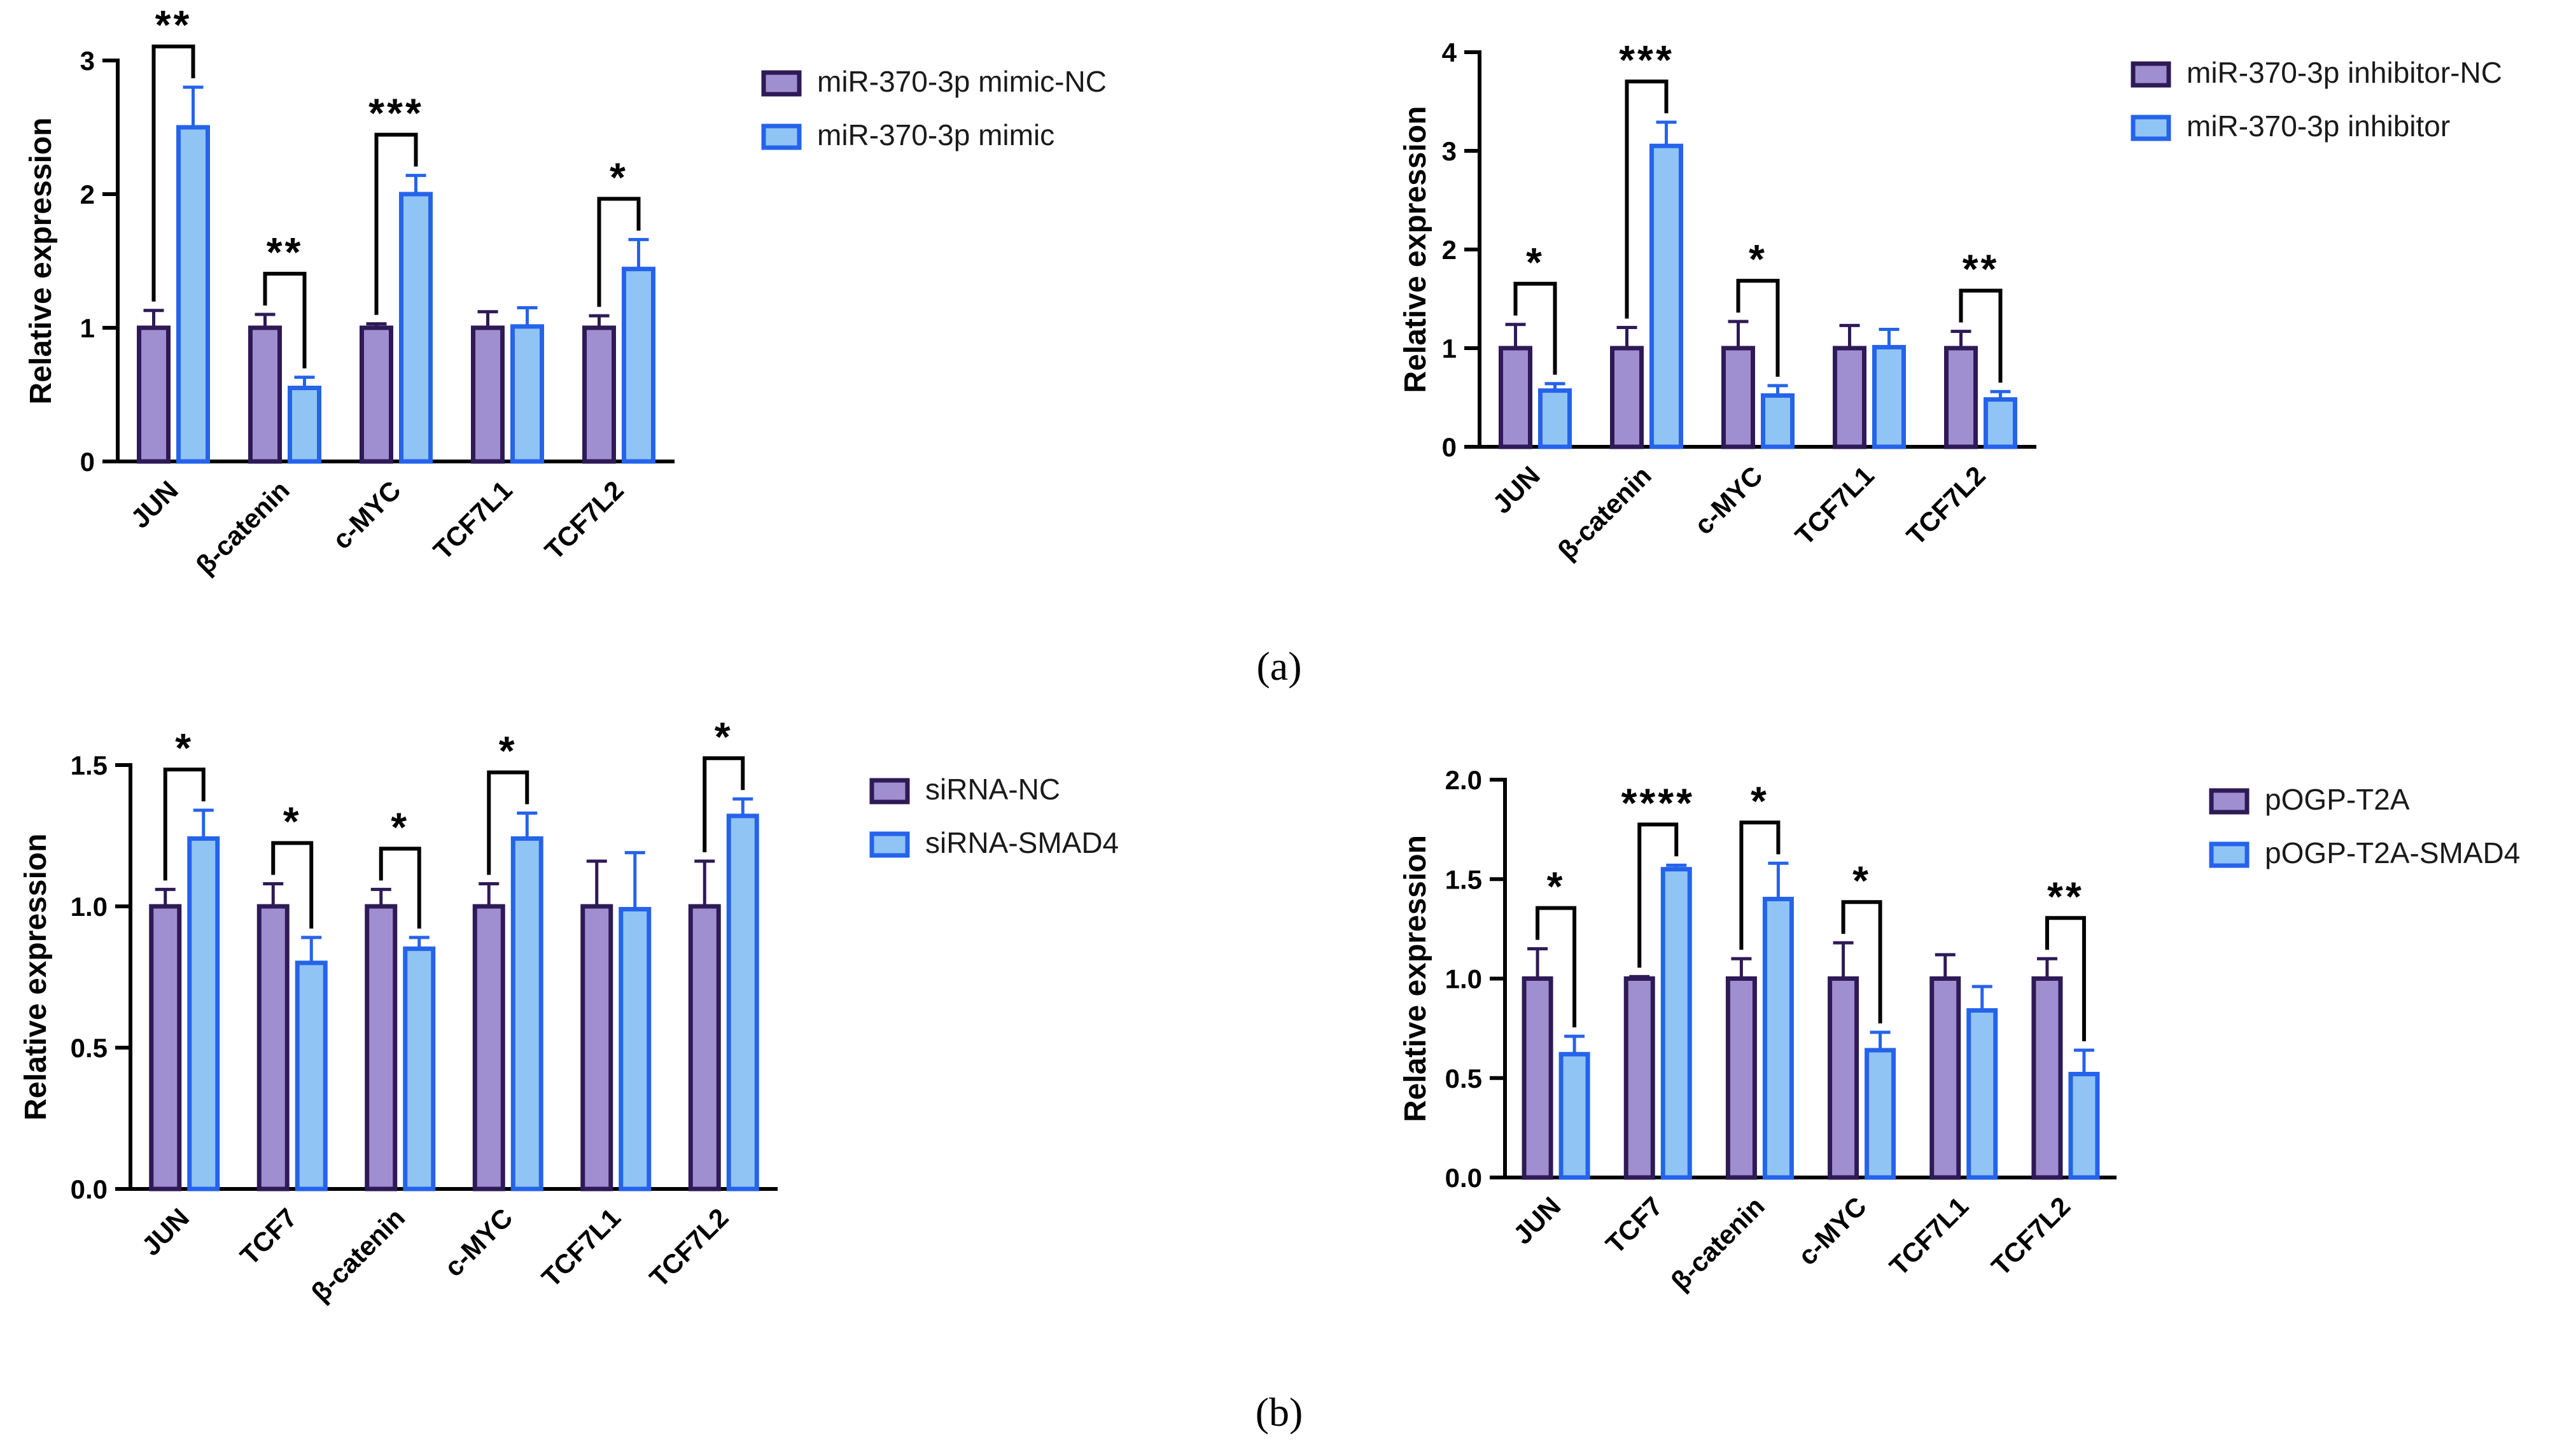 This screenshot has height=1455, width=2576. Describe the element at coordinates (1278, 666) in the screenshot. I see `panel-label-a: (a)` at that location.